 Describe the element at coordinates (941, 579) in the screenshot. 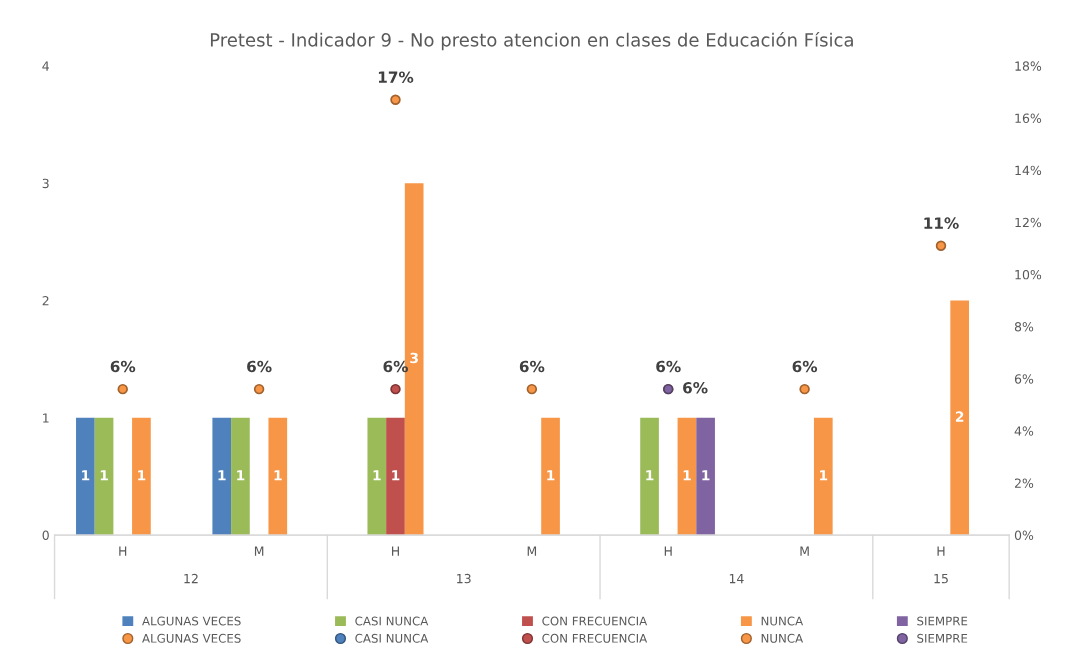

I see `text: 15` at that location.